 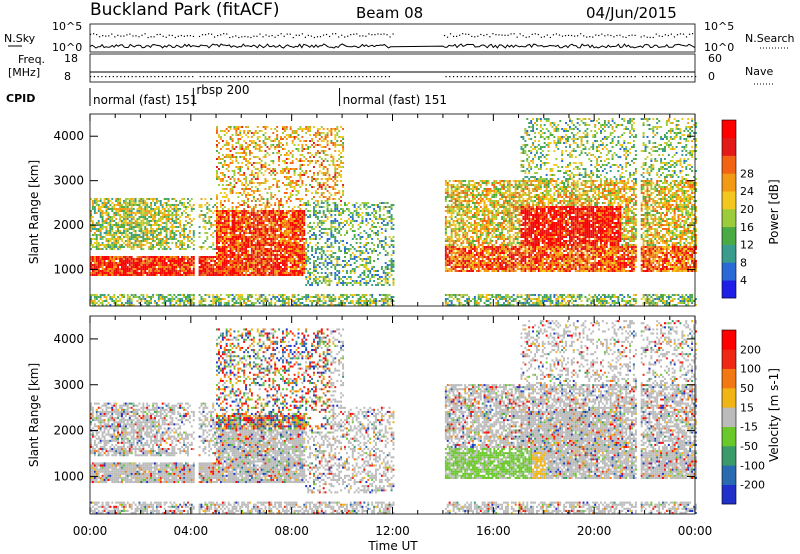 I want to click on beam-title: Beam 08, so click(x=389, y=13).